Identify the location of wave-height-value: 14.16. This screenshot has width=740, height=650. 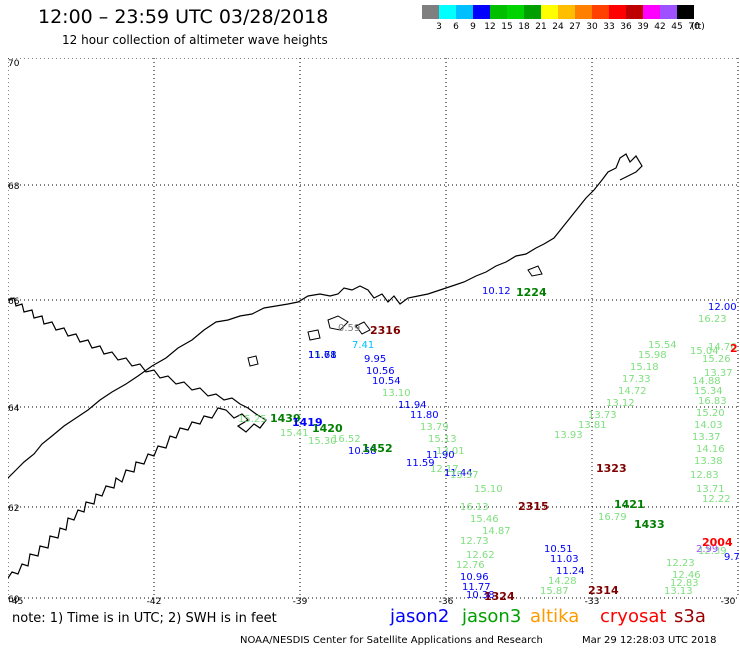
(710, 449).